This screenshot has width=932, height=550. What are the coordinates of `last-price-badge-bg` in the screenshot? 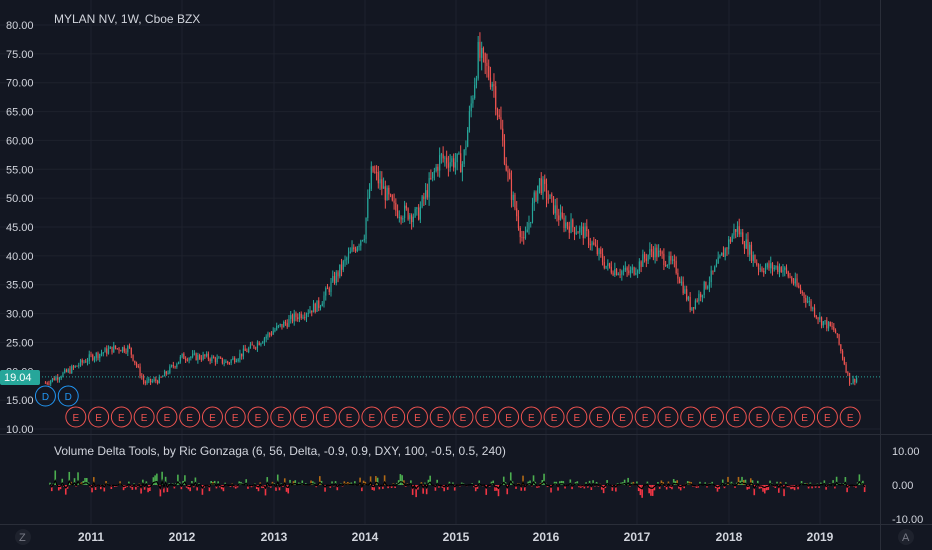 It's located at (20, 377).